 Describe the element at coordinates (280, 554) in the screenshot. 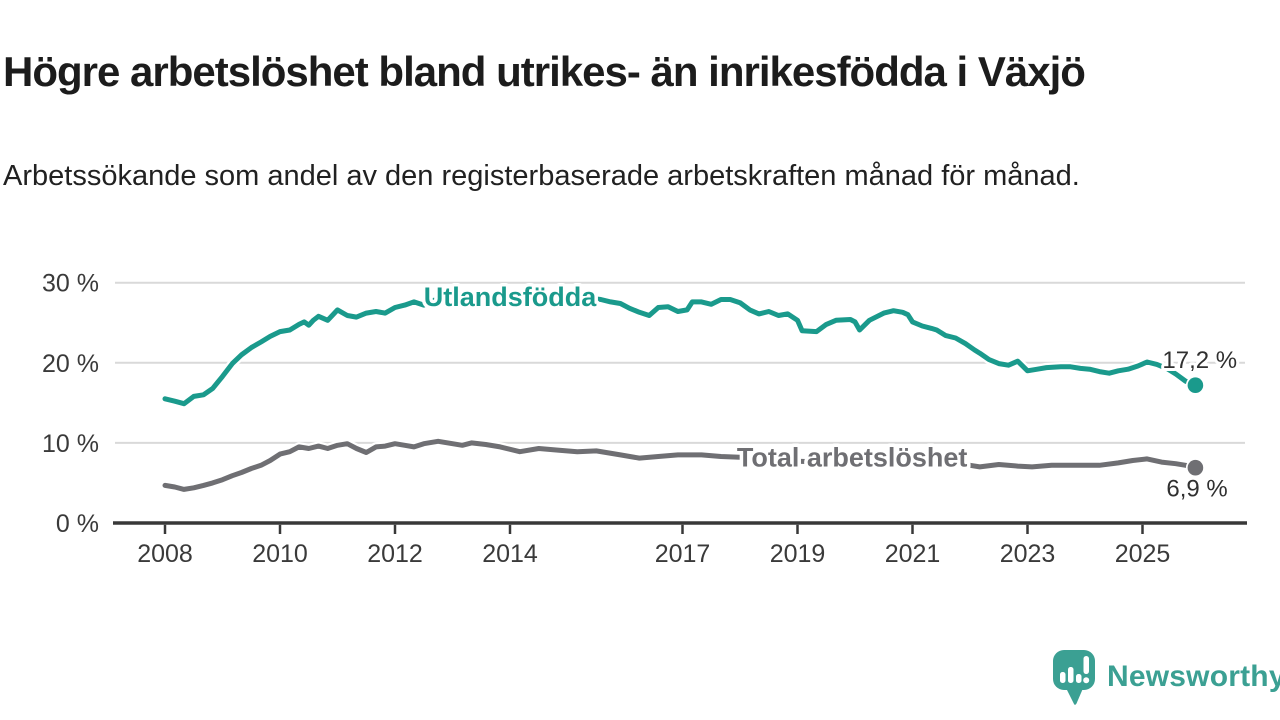

I see `x-tick-label: 2010` at that location.